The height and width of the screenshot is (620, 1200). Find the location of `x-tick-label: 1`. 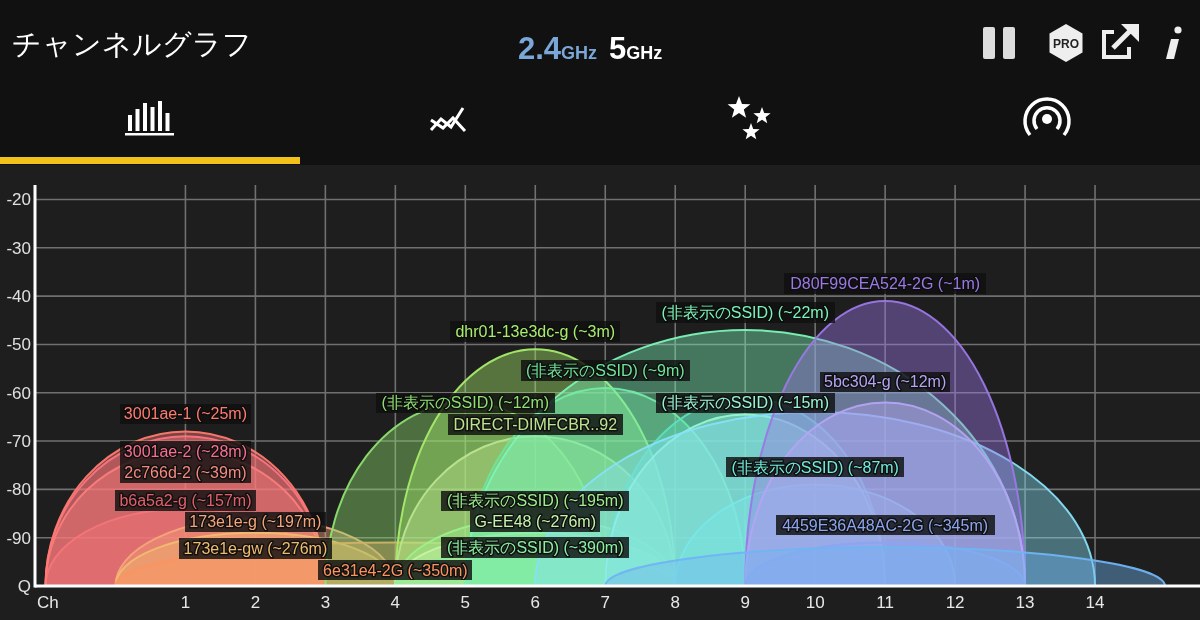

x-tick-label: 1 is located at coordinates (185, 602).